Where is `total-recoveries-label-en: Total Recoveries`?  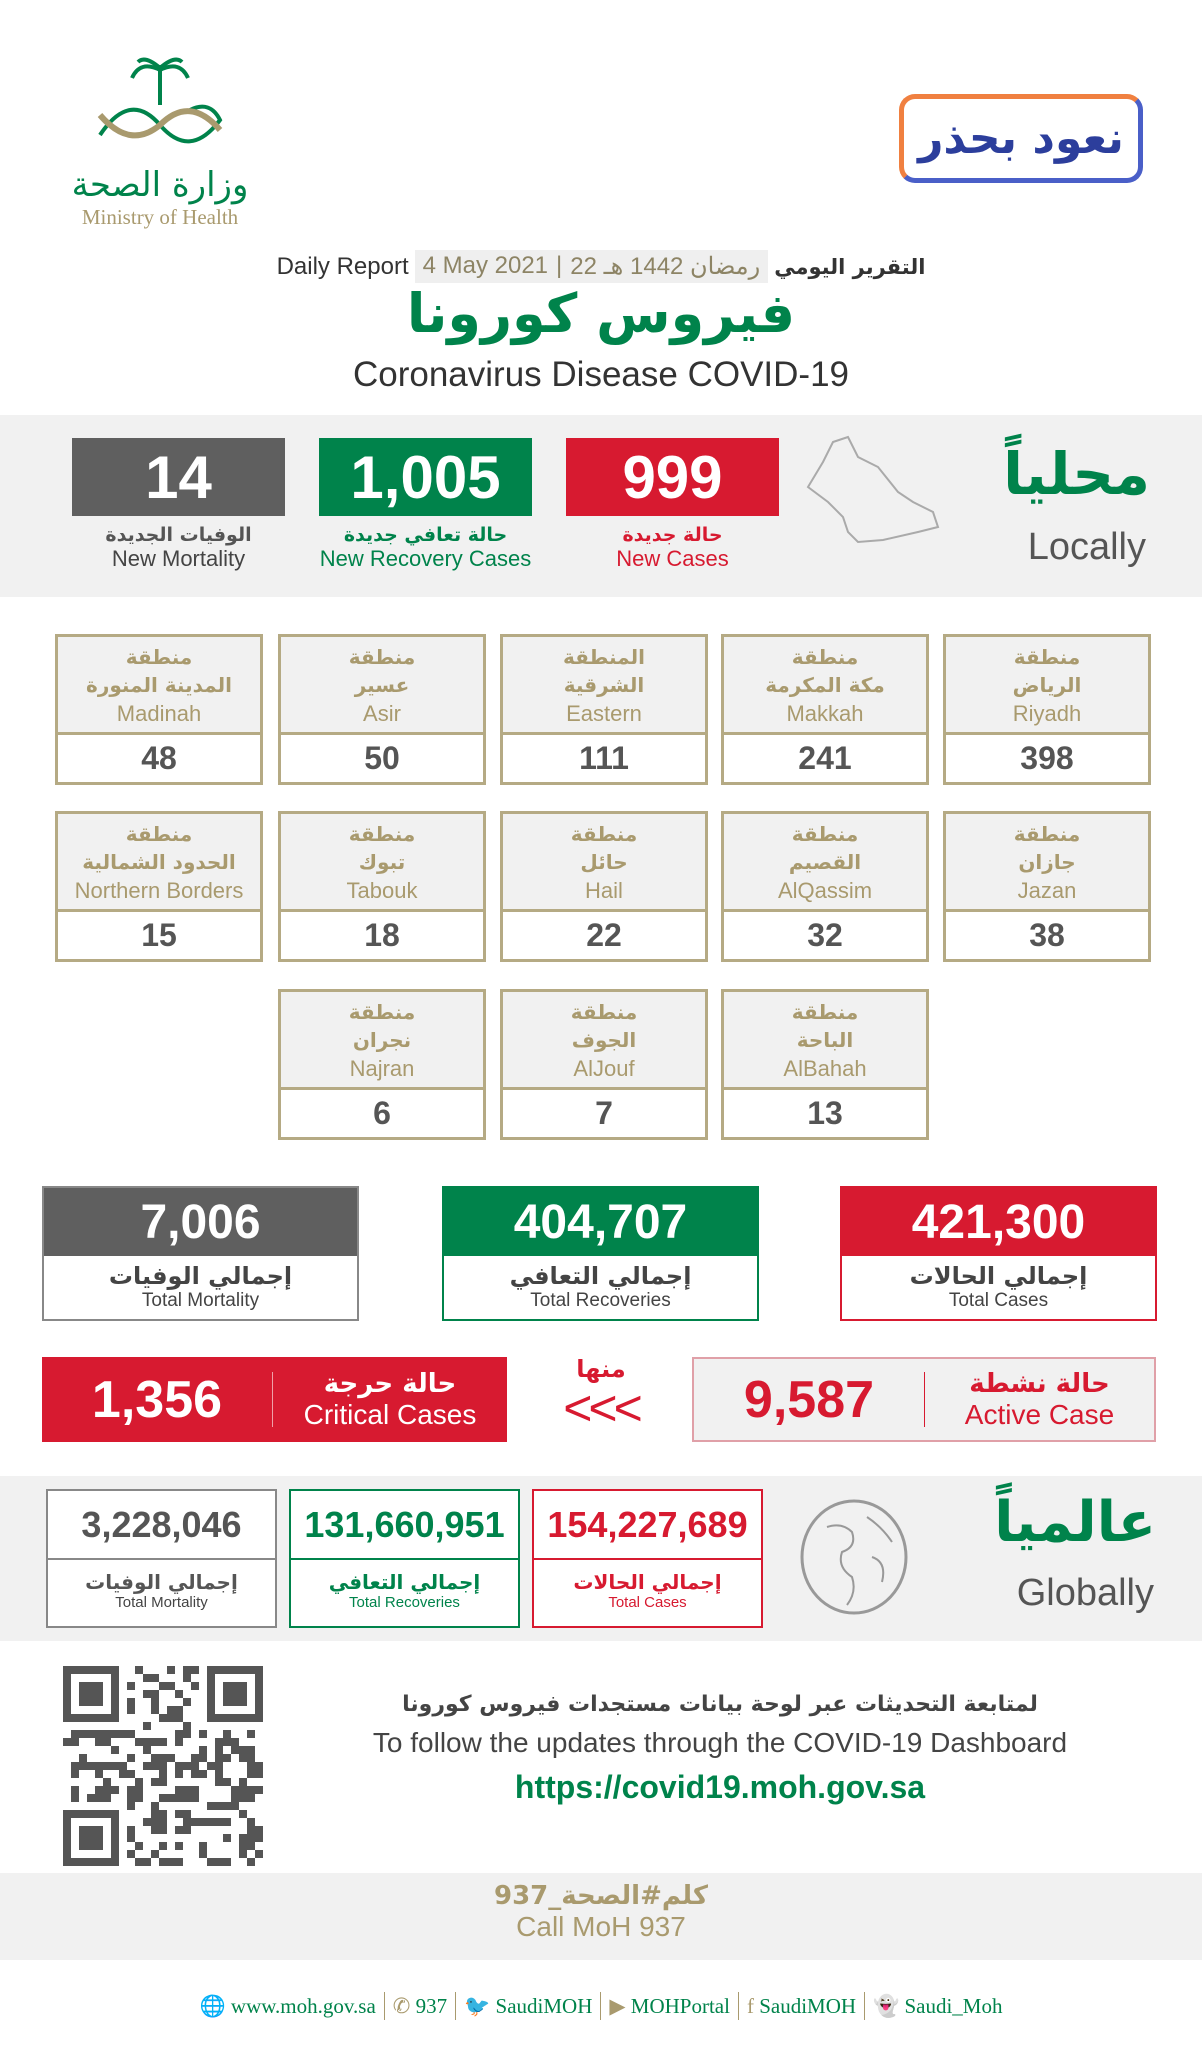 total-recoveries-label-en: Total Recoveries is located at coordinates (600, 1300).